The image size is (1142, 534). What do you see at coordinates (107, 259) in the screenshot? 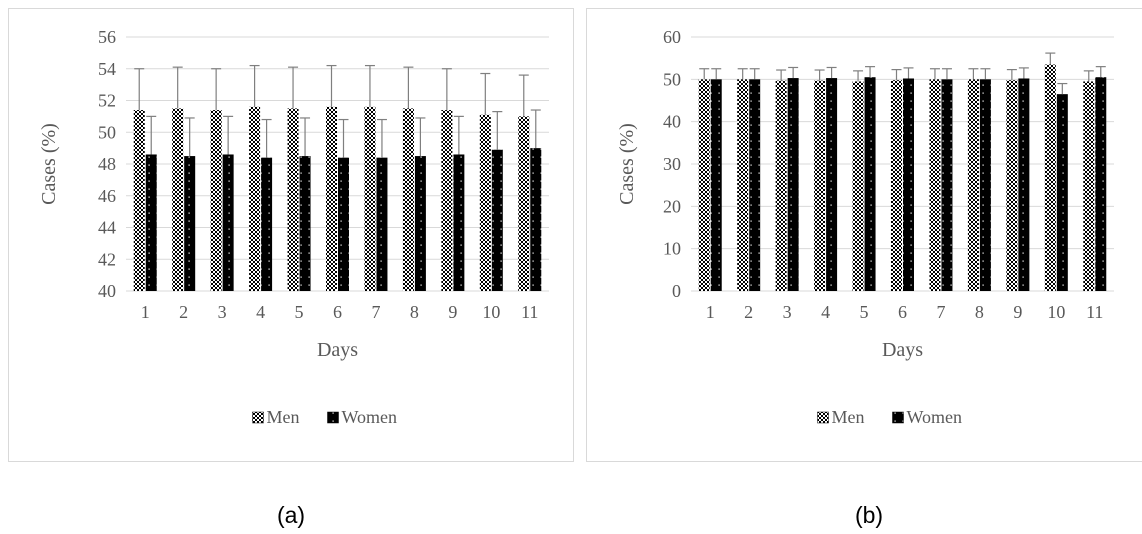
I see `y-tick-label: 42` at bounding box center [107, 259].